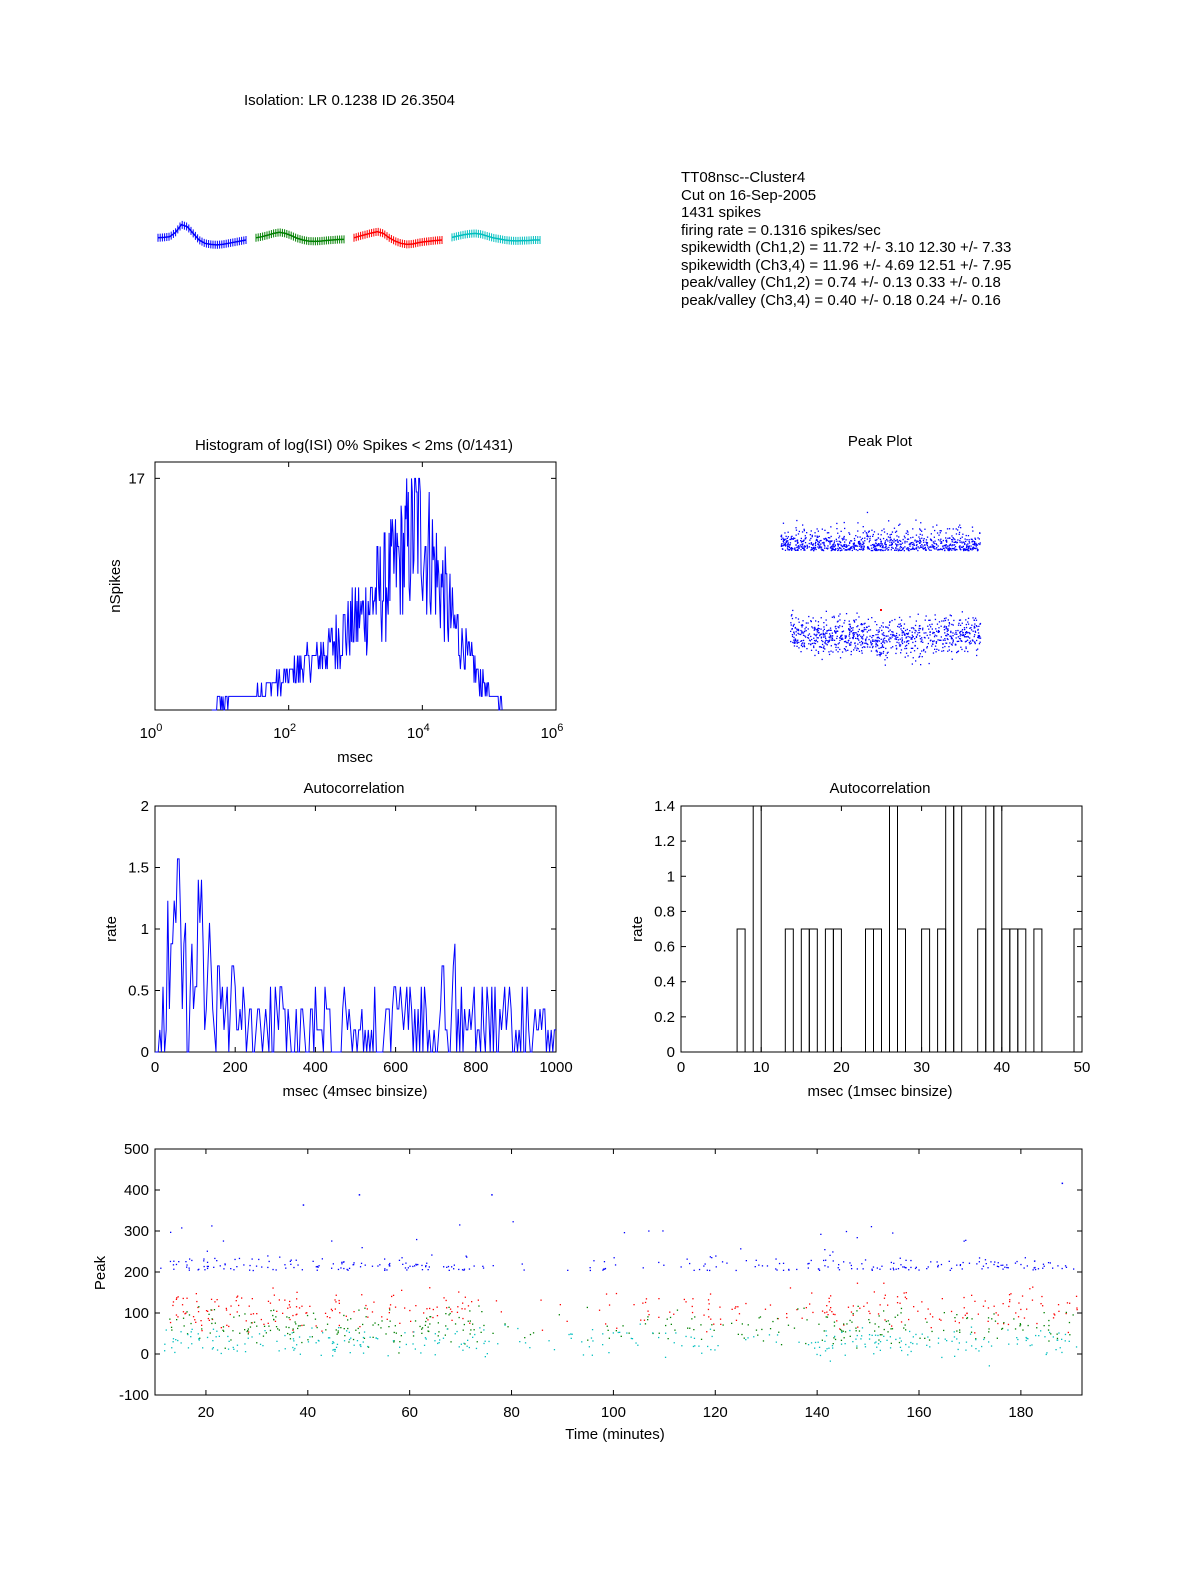  I want to click on ac2-ytick-label: 0.8, so click(664, 911).